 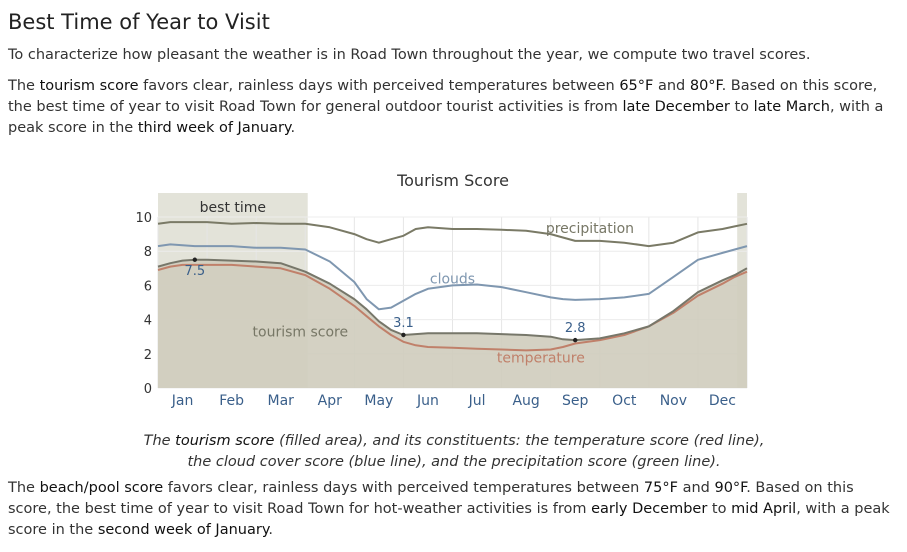 I want to click on peak-value-label: 3.1, so click(x=403, y=323).